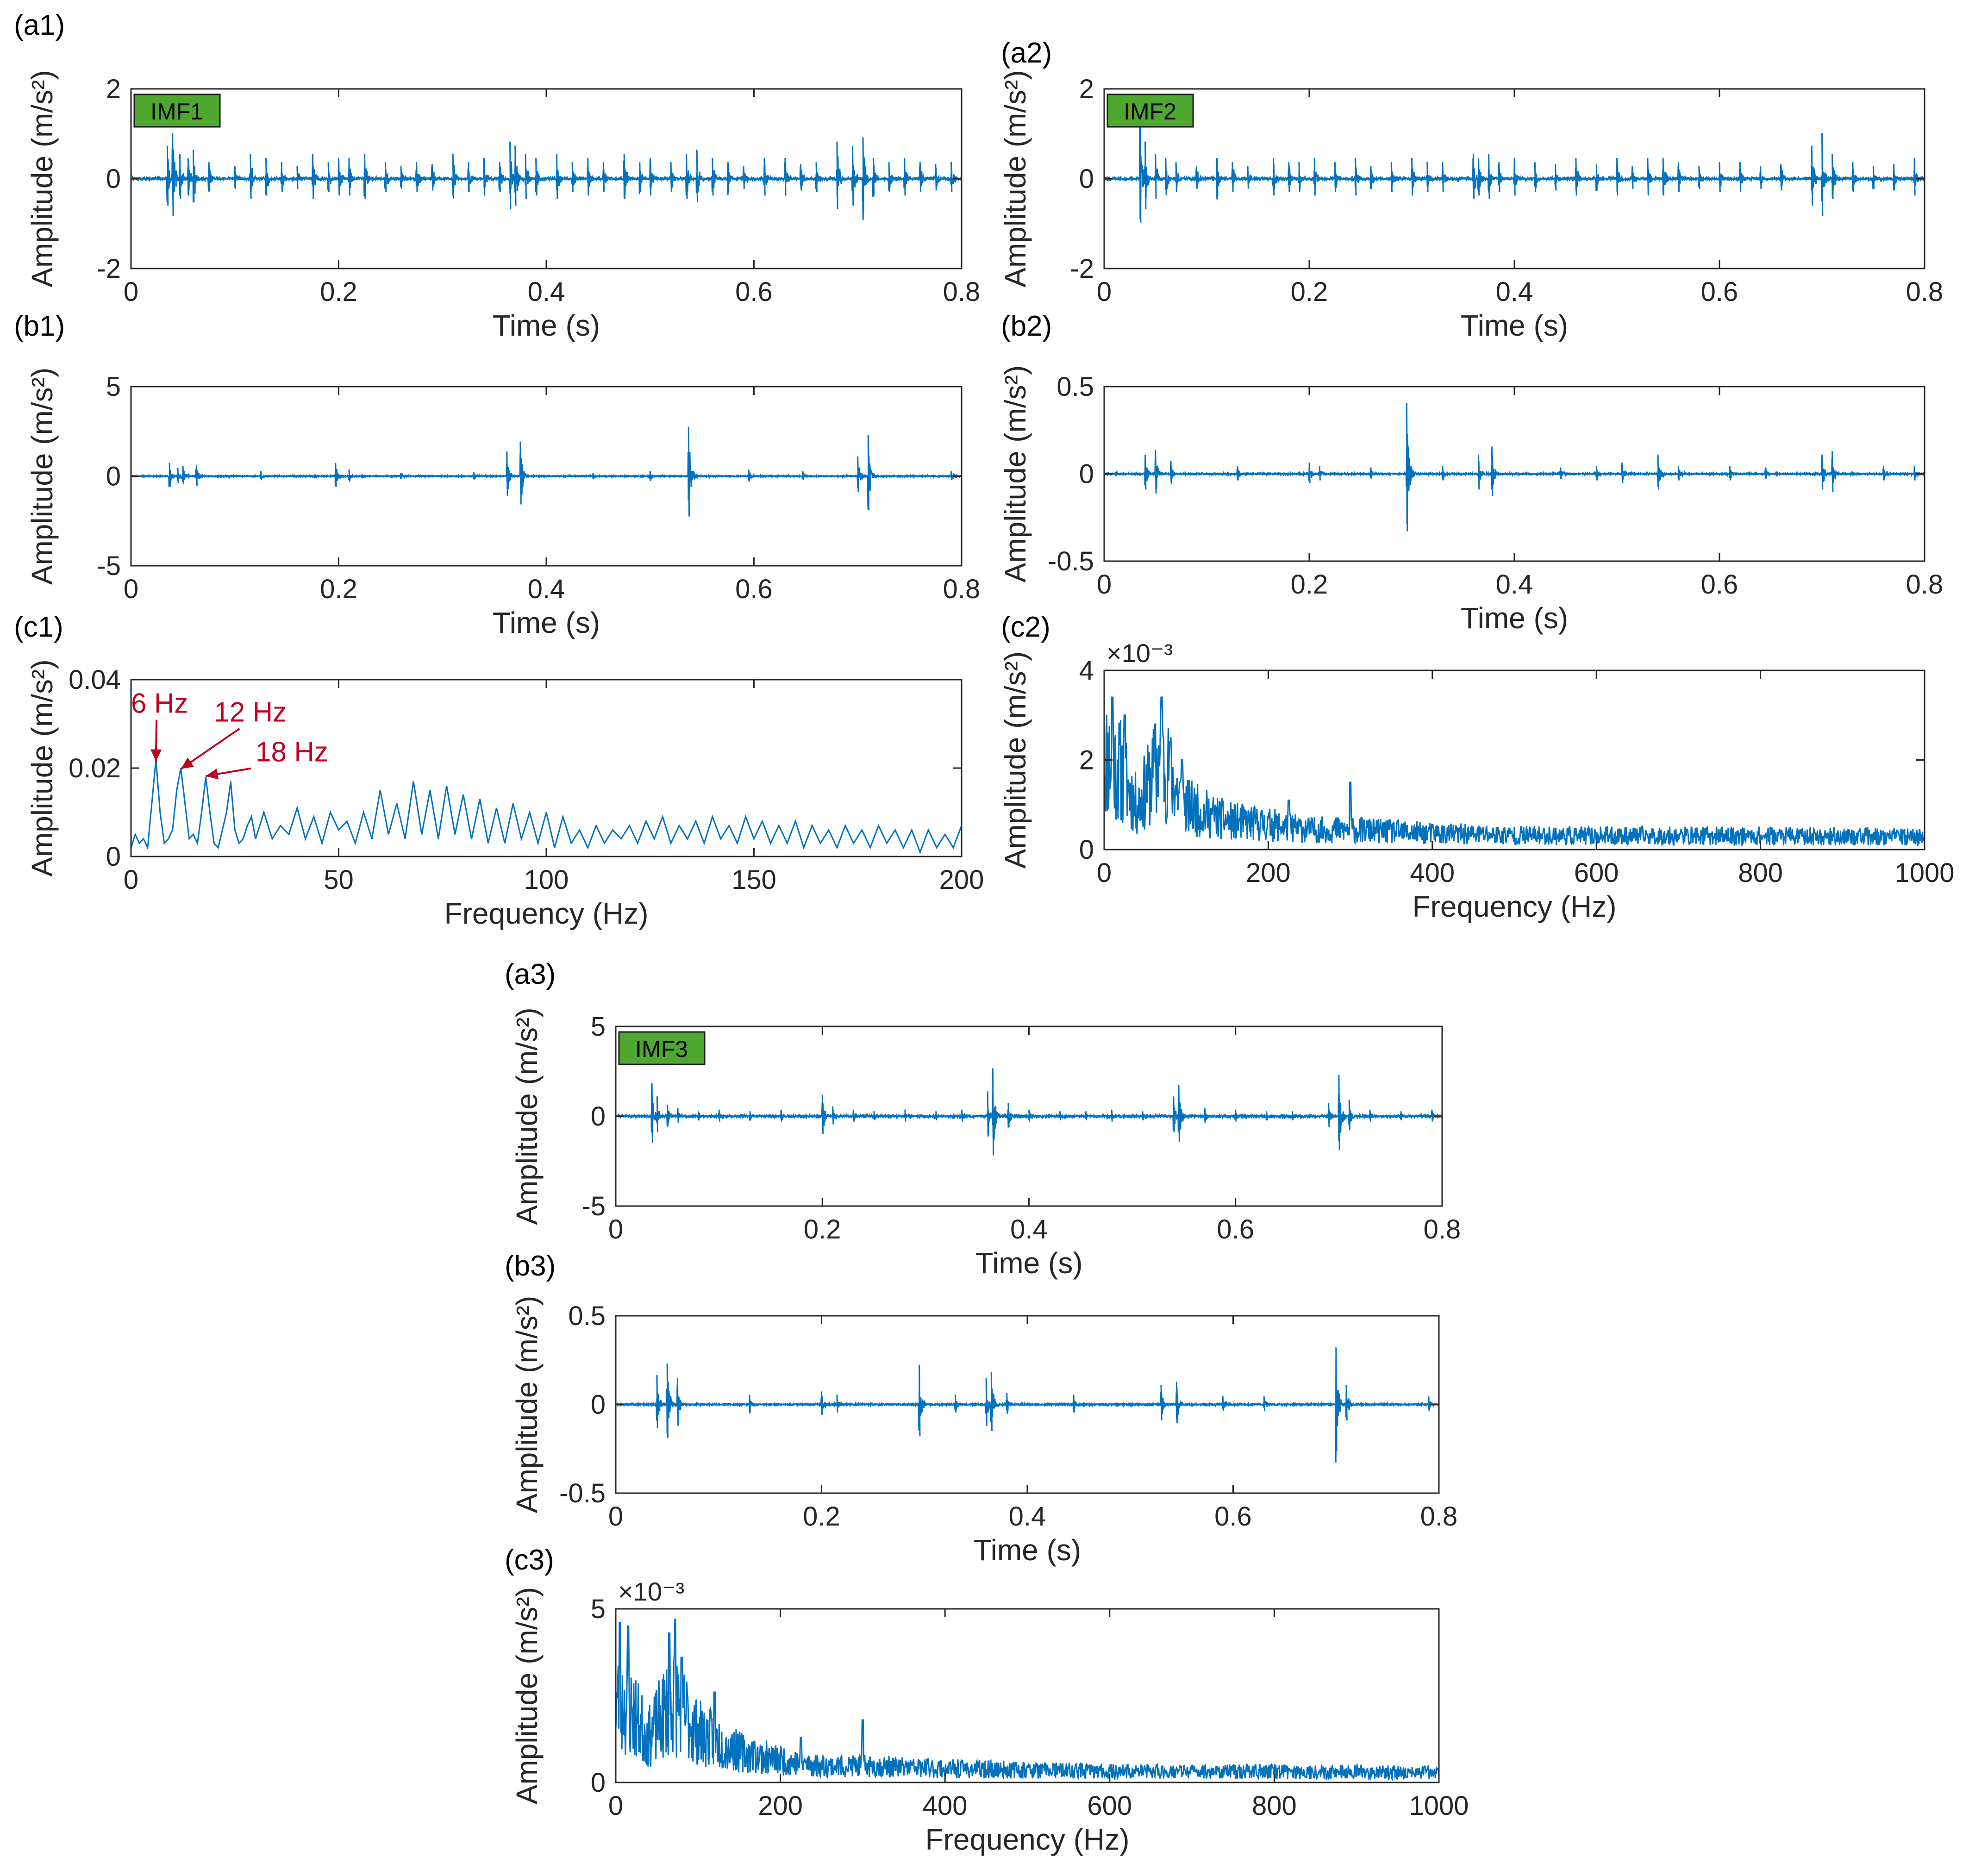 This screenshot has height=1876, width=1969. Describe the element at coordinates (233, 733) in the screenshot. I see `annotation: 12 Hz` at that location.